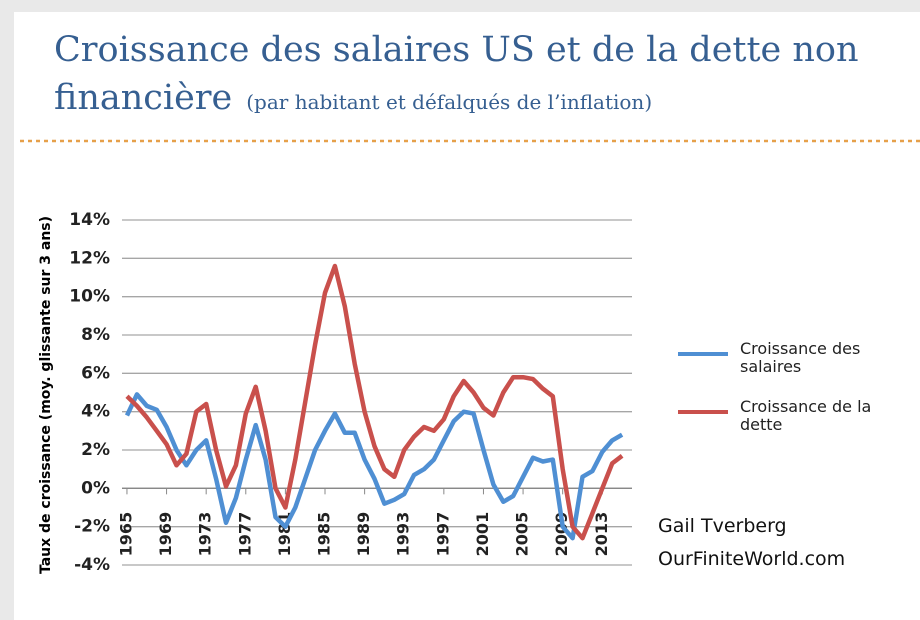 The height and width of the screenshot is (620, 920). I want to click on legend-entry: Croissance de la dette, so click(790, 416).